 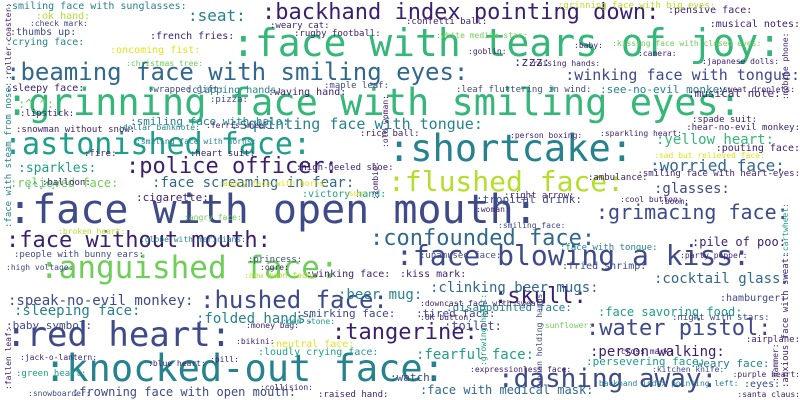 I want to click on word-cloud-term: :hushed face:, so click(x=294, y=300).